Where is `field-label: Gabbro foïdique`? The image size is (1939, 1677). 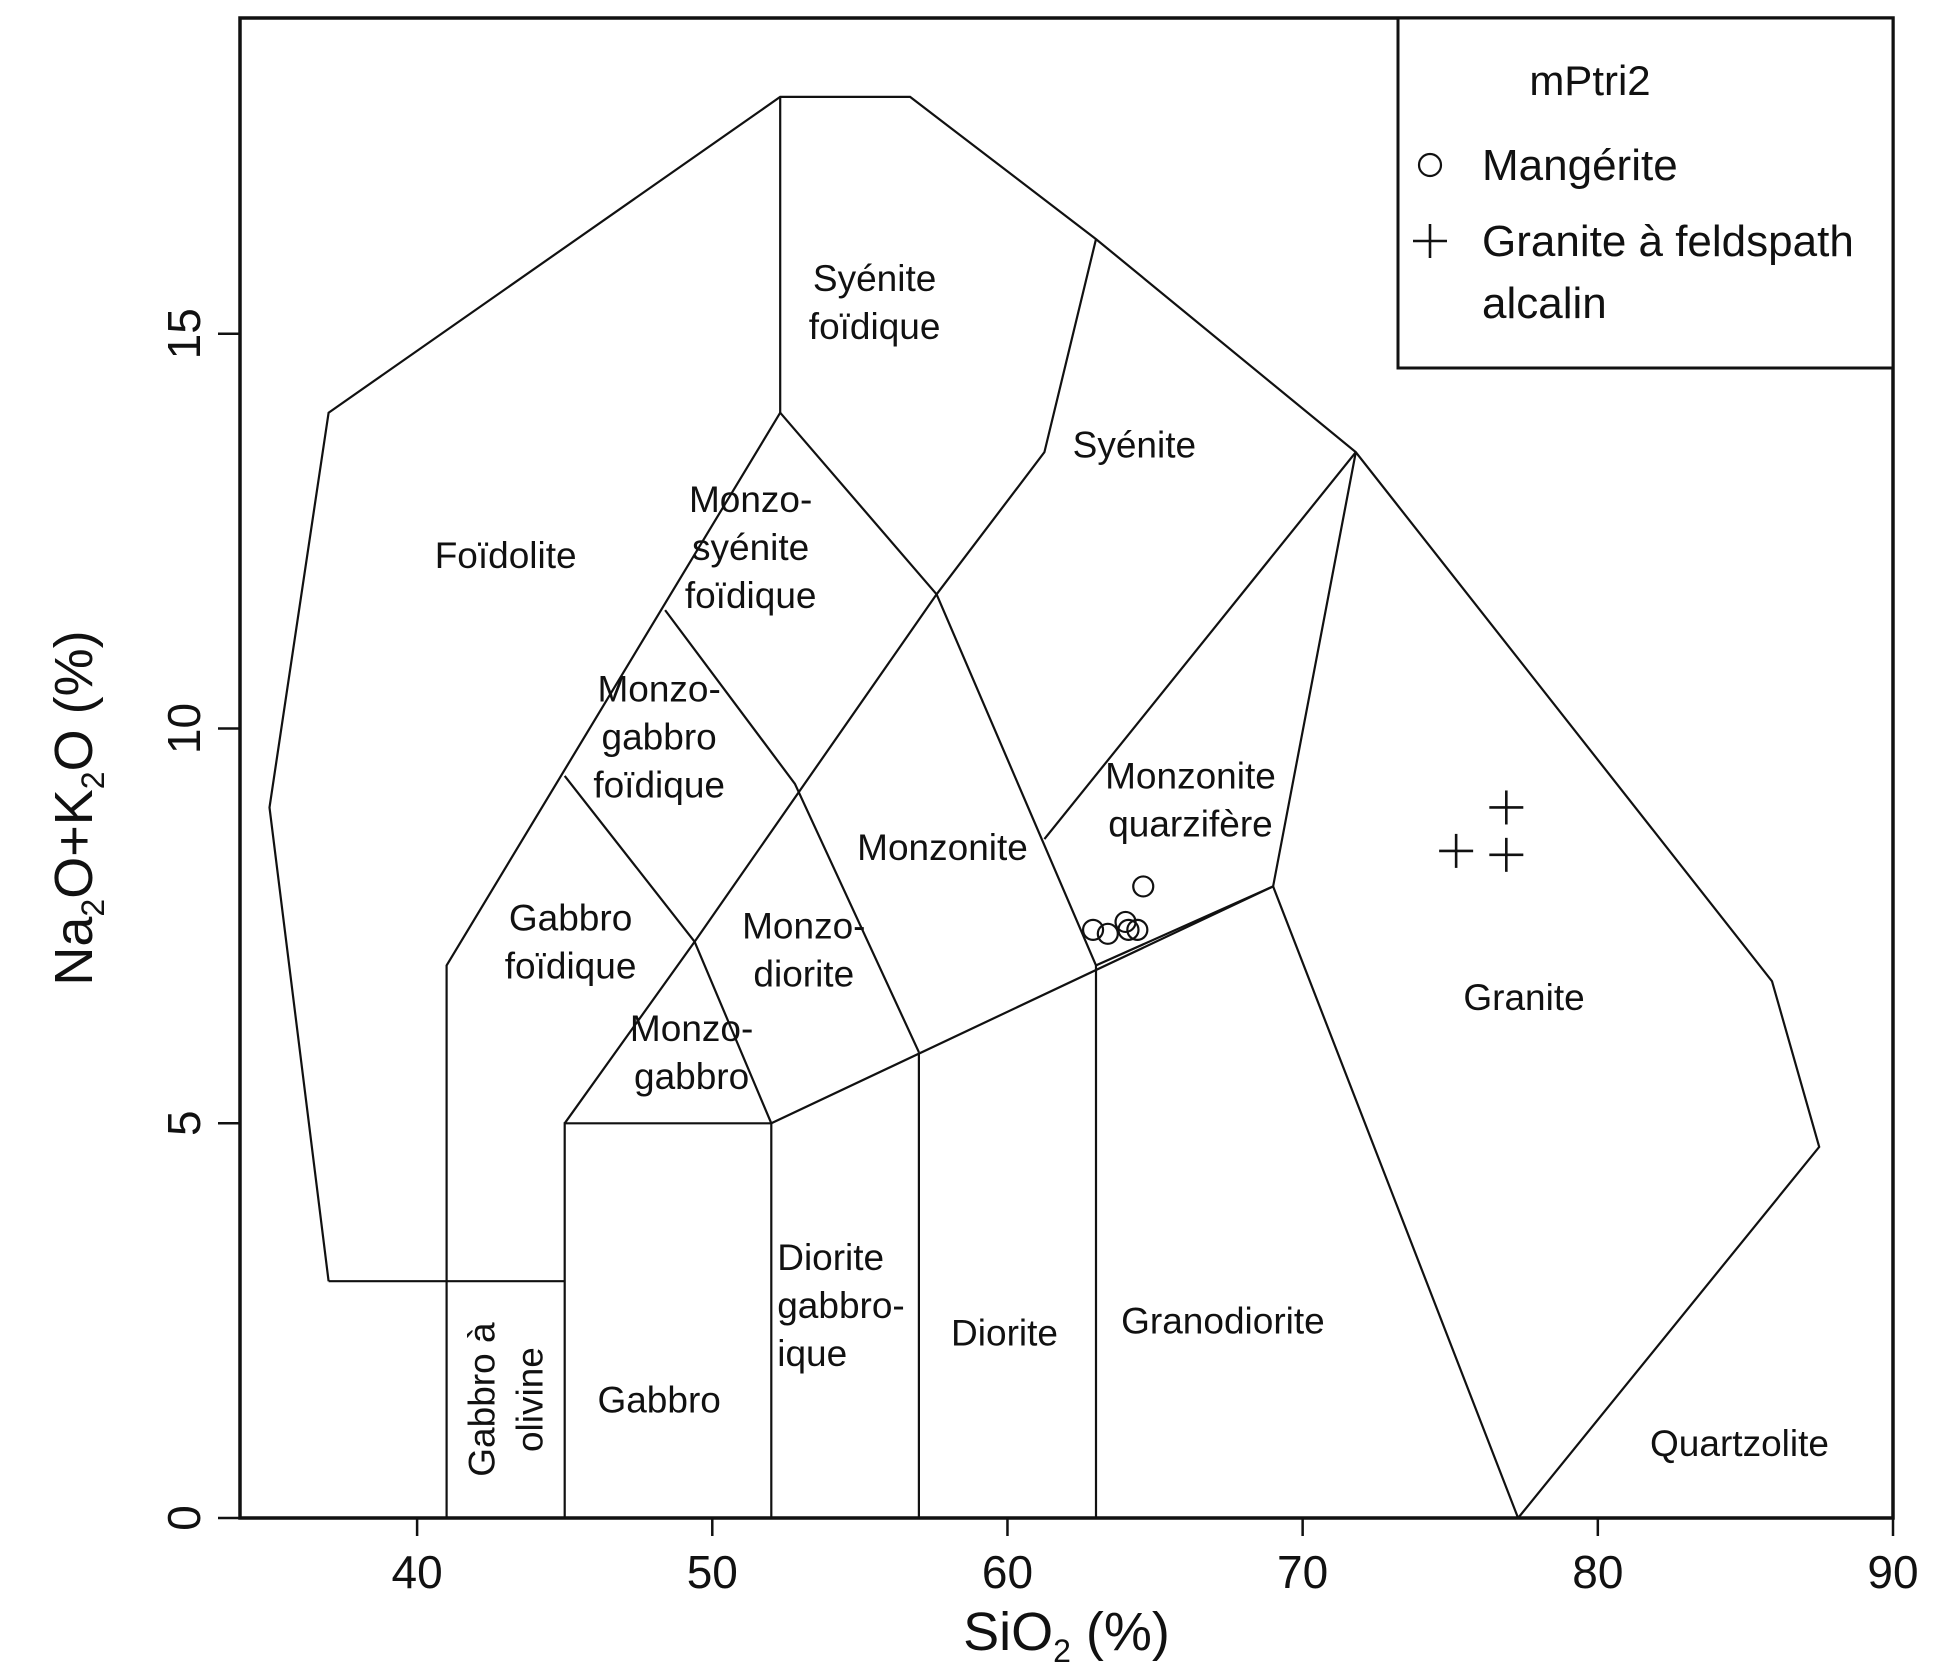 field-label: Gabbro foïdique is located at coordinates (571, 942).